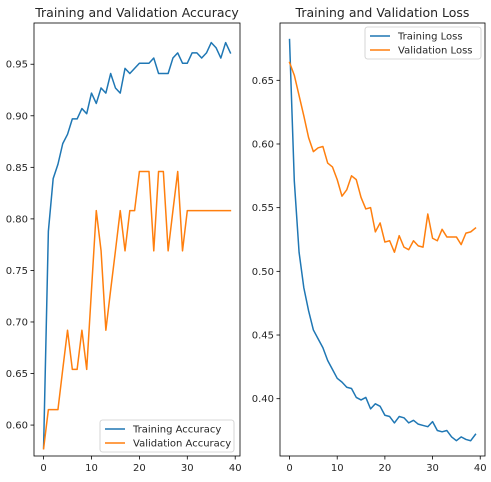  What do you see at coordinates (17, 116) in the screenshot?
I see `y-tick-label: 0.90` at bounding box center [17, 116].